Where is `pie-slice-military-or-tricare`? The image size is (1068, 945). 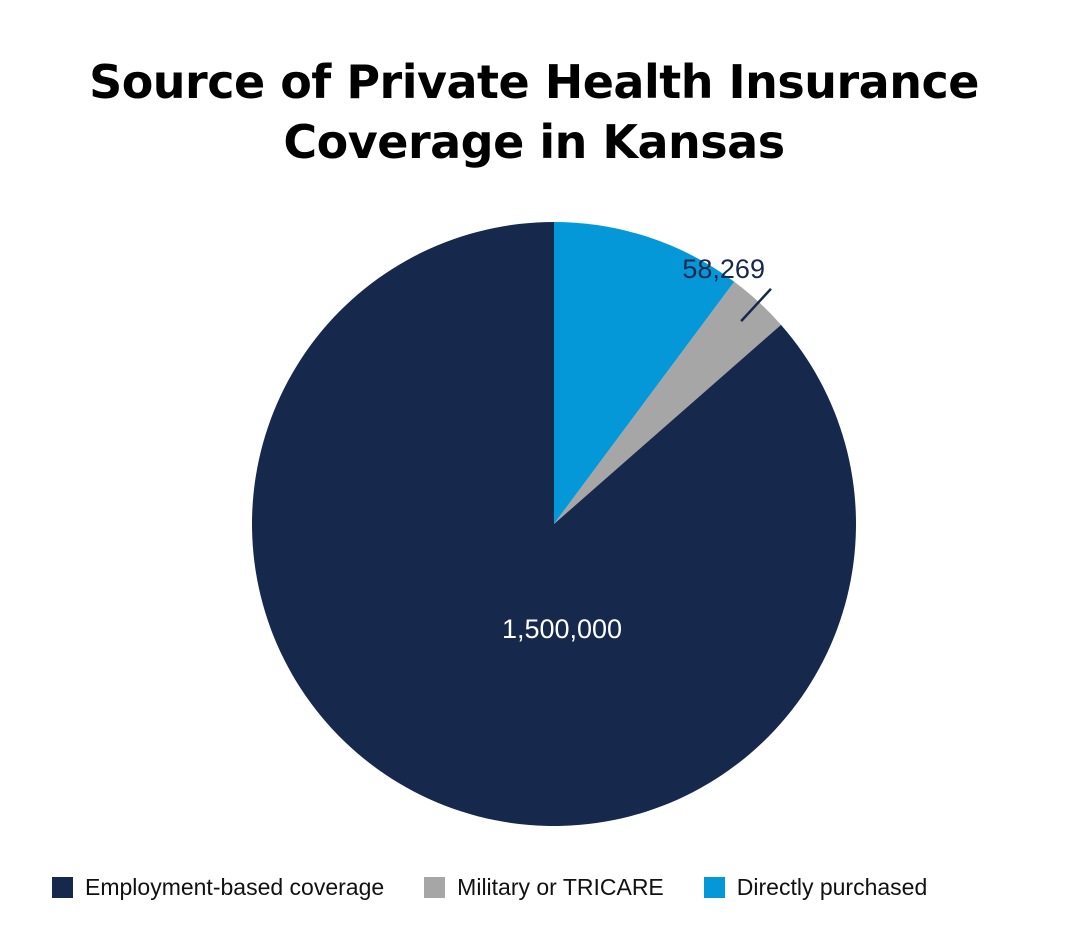 pie-slice-military-or-tricare is located at coordinates (668, 402).